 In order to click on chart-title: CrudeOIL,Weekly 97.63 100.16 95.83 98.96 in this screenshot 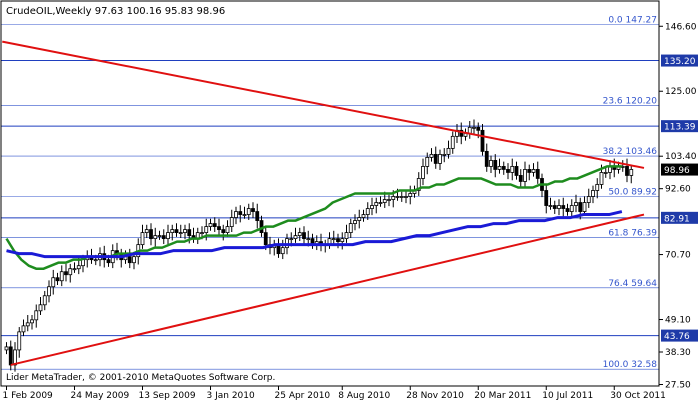, I will do `click(115, 11)`.